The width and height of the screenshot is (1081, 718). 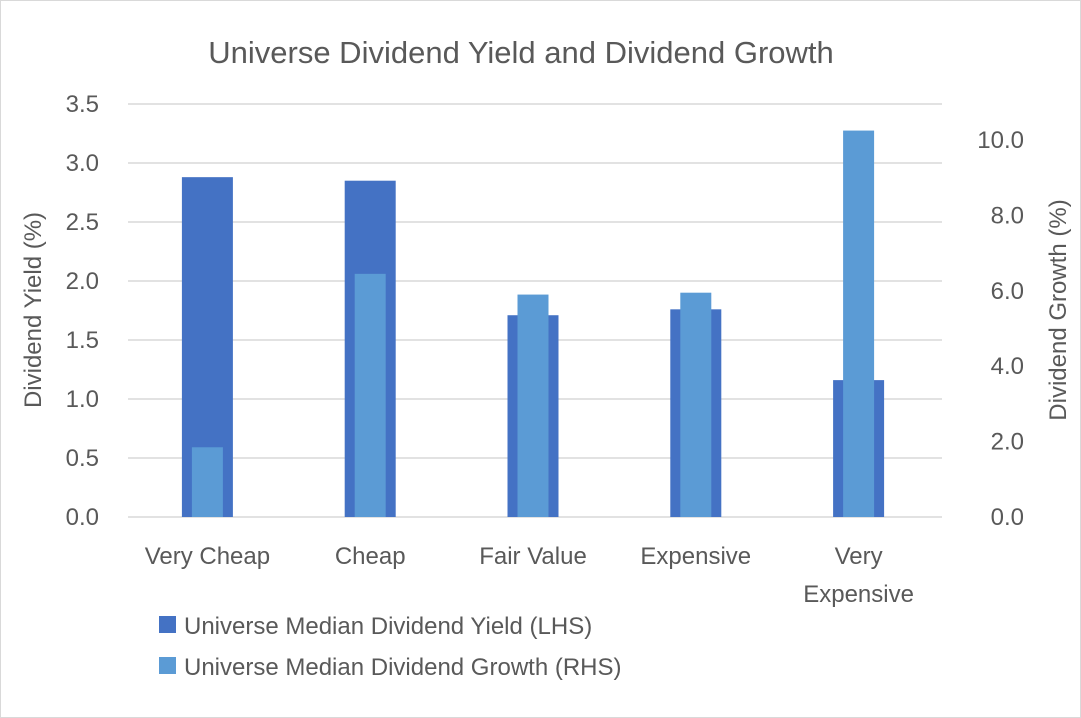 What do you see at coordinates (82, 163) in the screenshot?
I see `left-tick-label: 3.0` at bounding box center [82, 163].